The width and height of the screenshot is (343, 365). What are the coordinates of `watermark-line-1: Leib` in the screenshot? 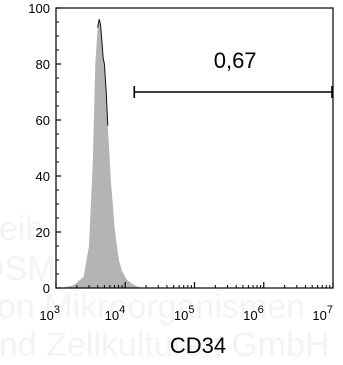 It's located at (22, 229).